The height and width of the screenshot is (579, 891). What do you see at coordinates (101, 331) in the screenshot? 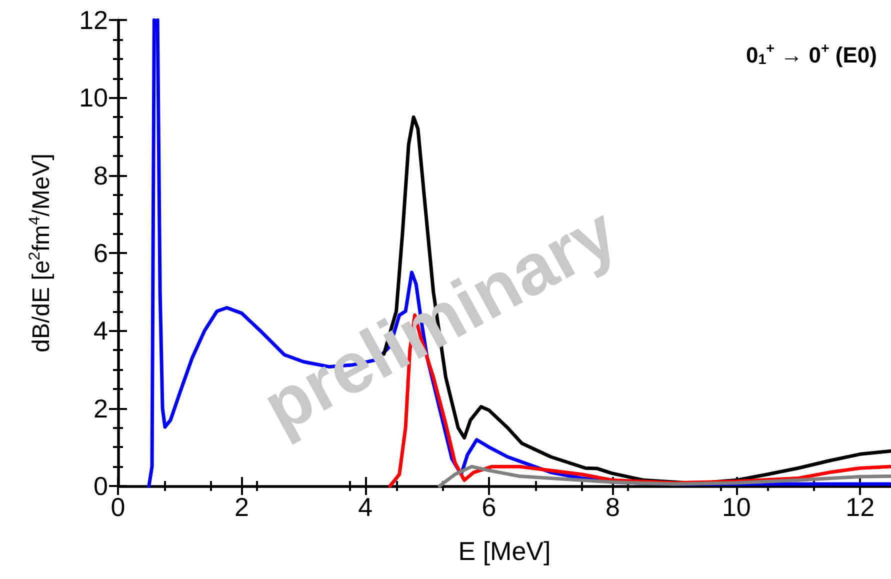
I see `y-tick-label: 4` at bounding box center [101, 331].